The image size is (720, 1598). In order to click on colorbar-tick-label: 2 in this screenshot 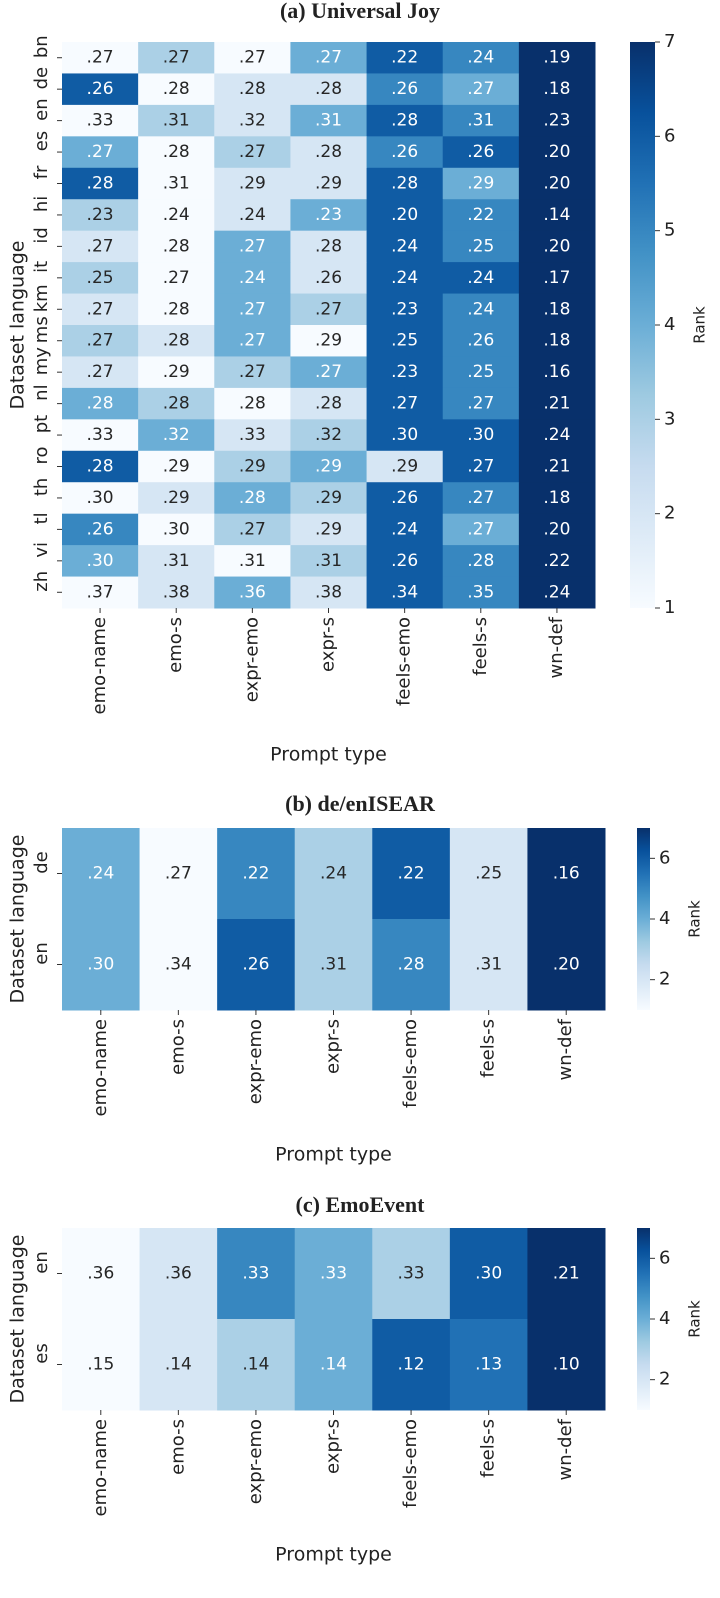, I will do `click(664, 1379)`.